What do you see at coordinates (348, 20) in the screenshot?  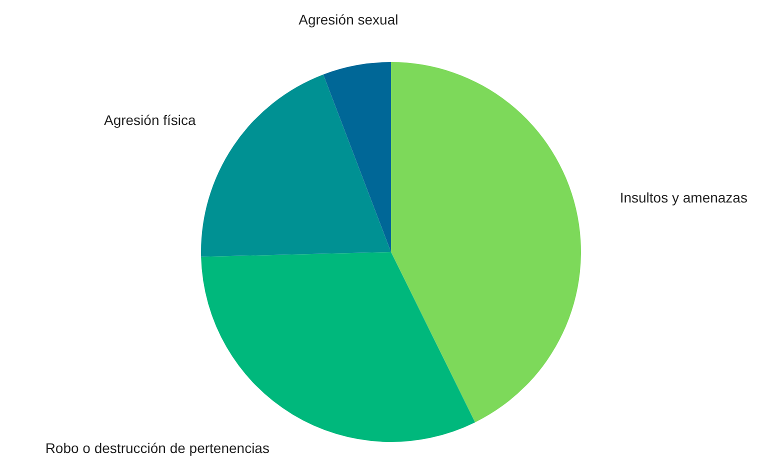 I see `slice-label: Agresión sexual` at bounding box center [348, 20].